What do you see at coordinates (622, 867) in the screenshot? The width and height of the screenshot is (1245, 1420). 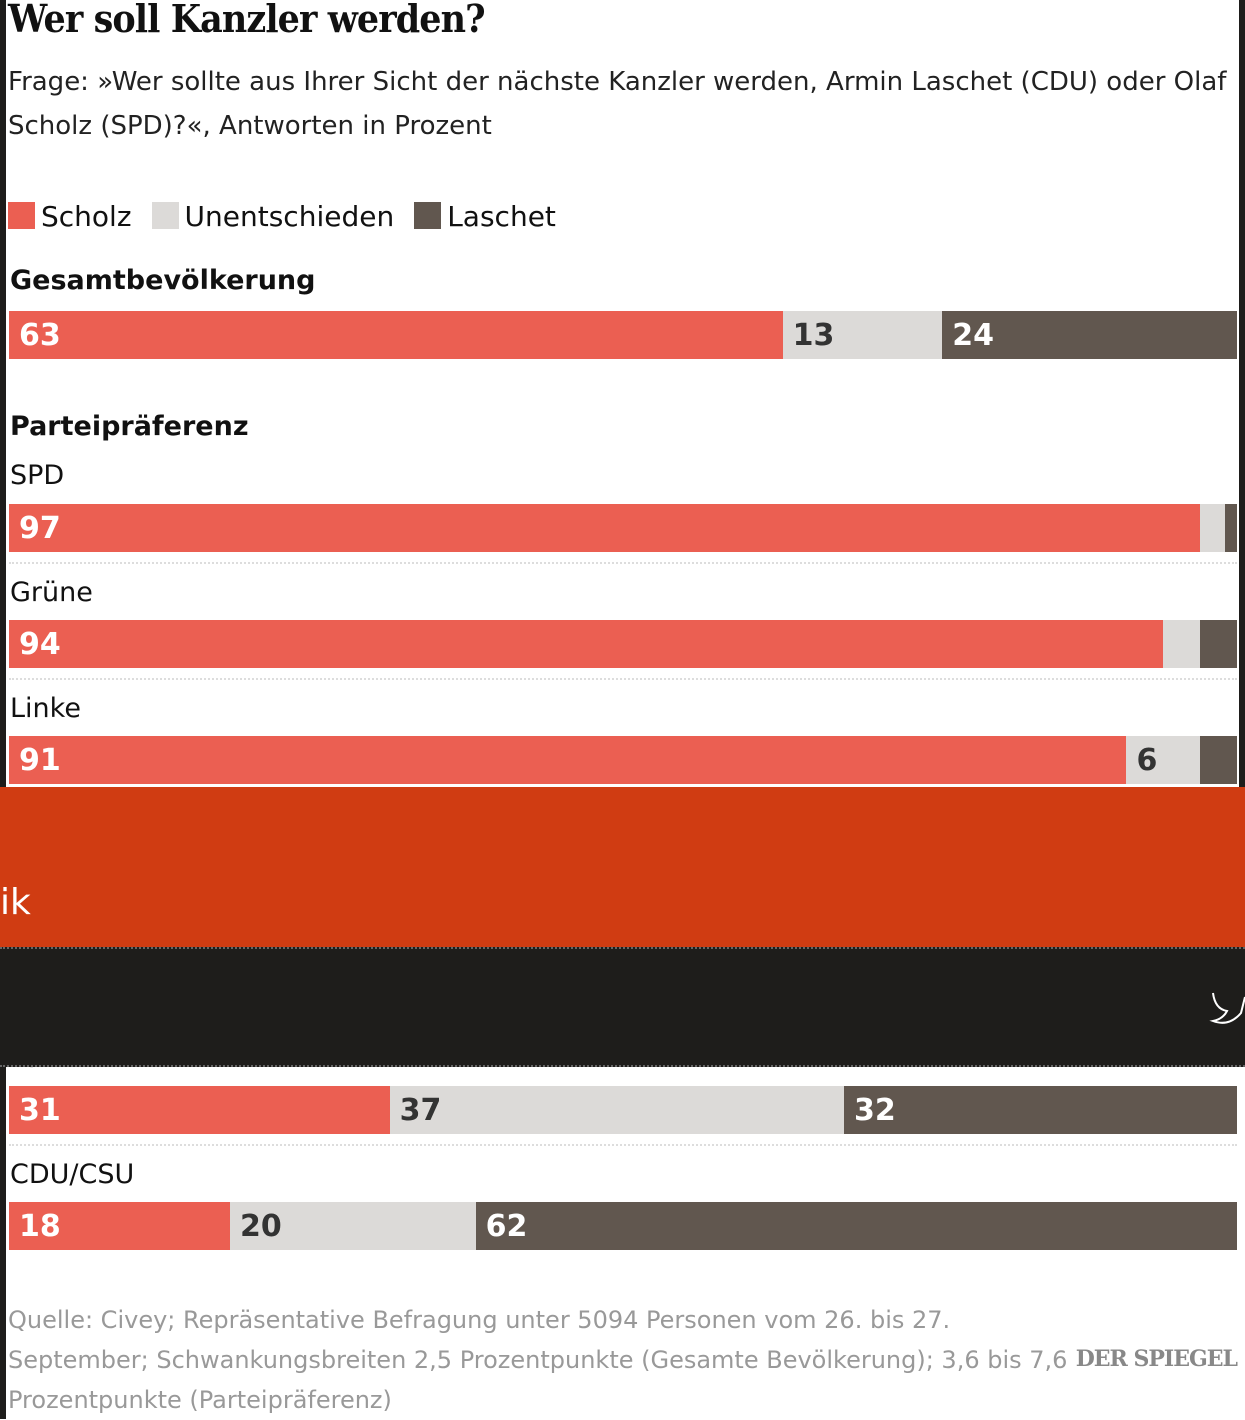 I see `orange-overlay-banner: ik` at bounding box center [622, 867].